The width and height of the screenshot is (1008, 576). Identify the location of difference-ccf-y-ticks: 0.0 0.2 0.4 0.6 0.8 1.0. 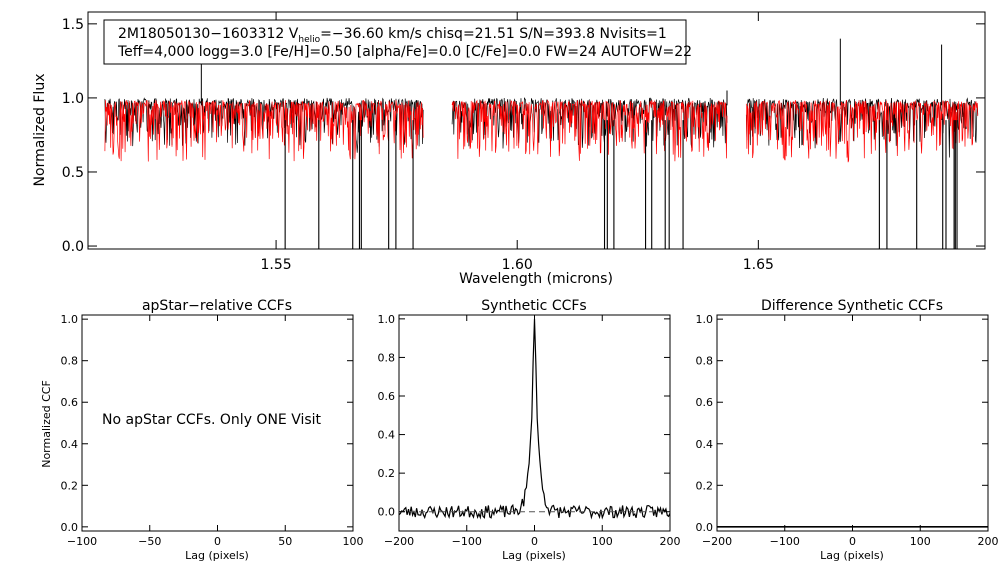
(842, 423).